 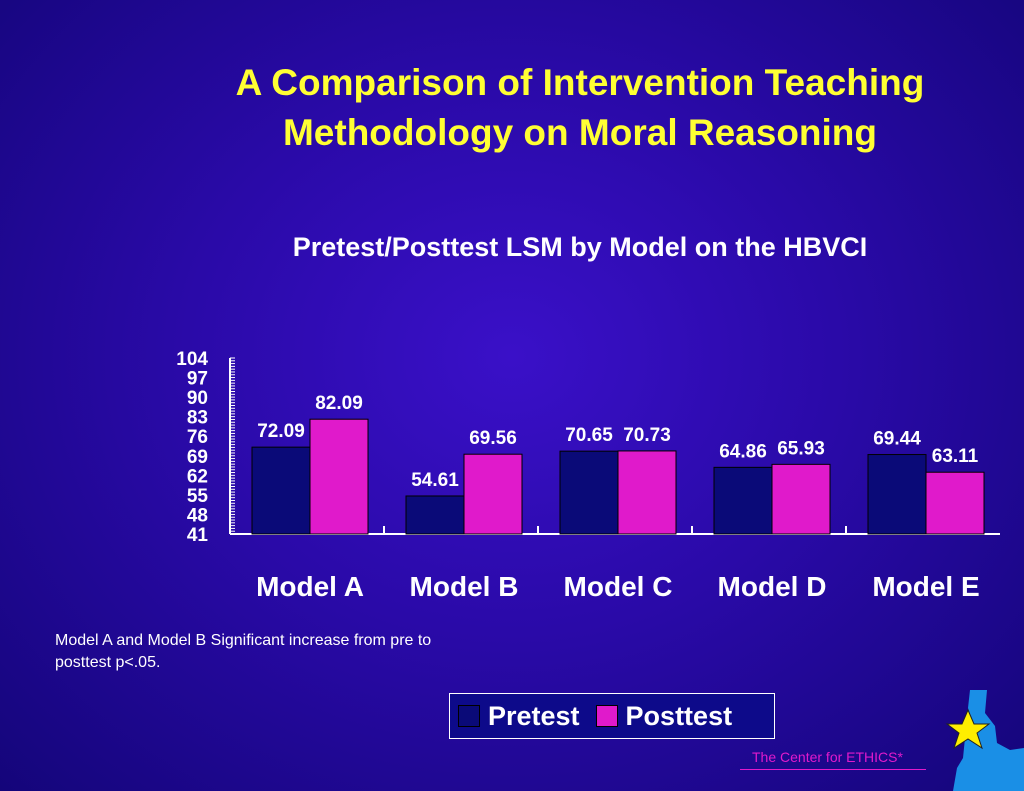 I want to click on legend-swatch-pretest, so click(x=469, y=716).